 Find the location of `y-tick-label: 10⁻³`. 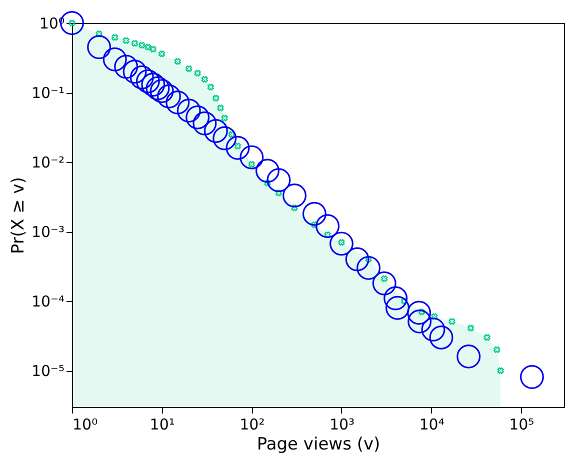

y-tick-label: 10⁻³ is located at coordinates (47, 232).